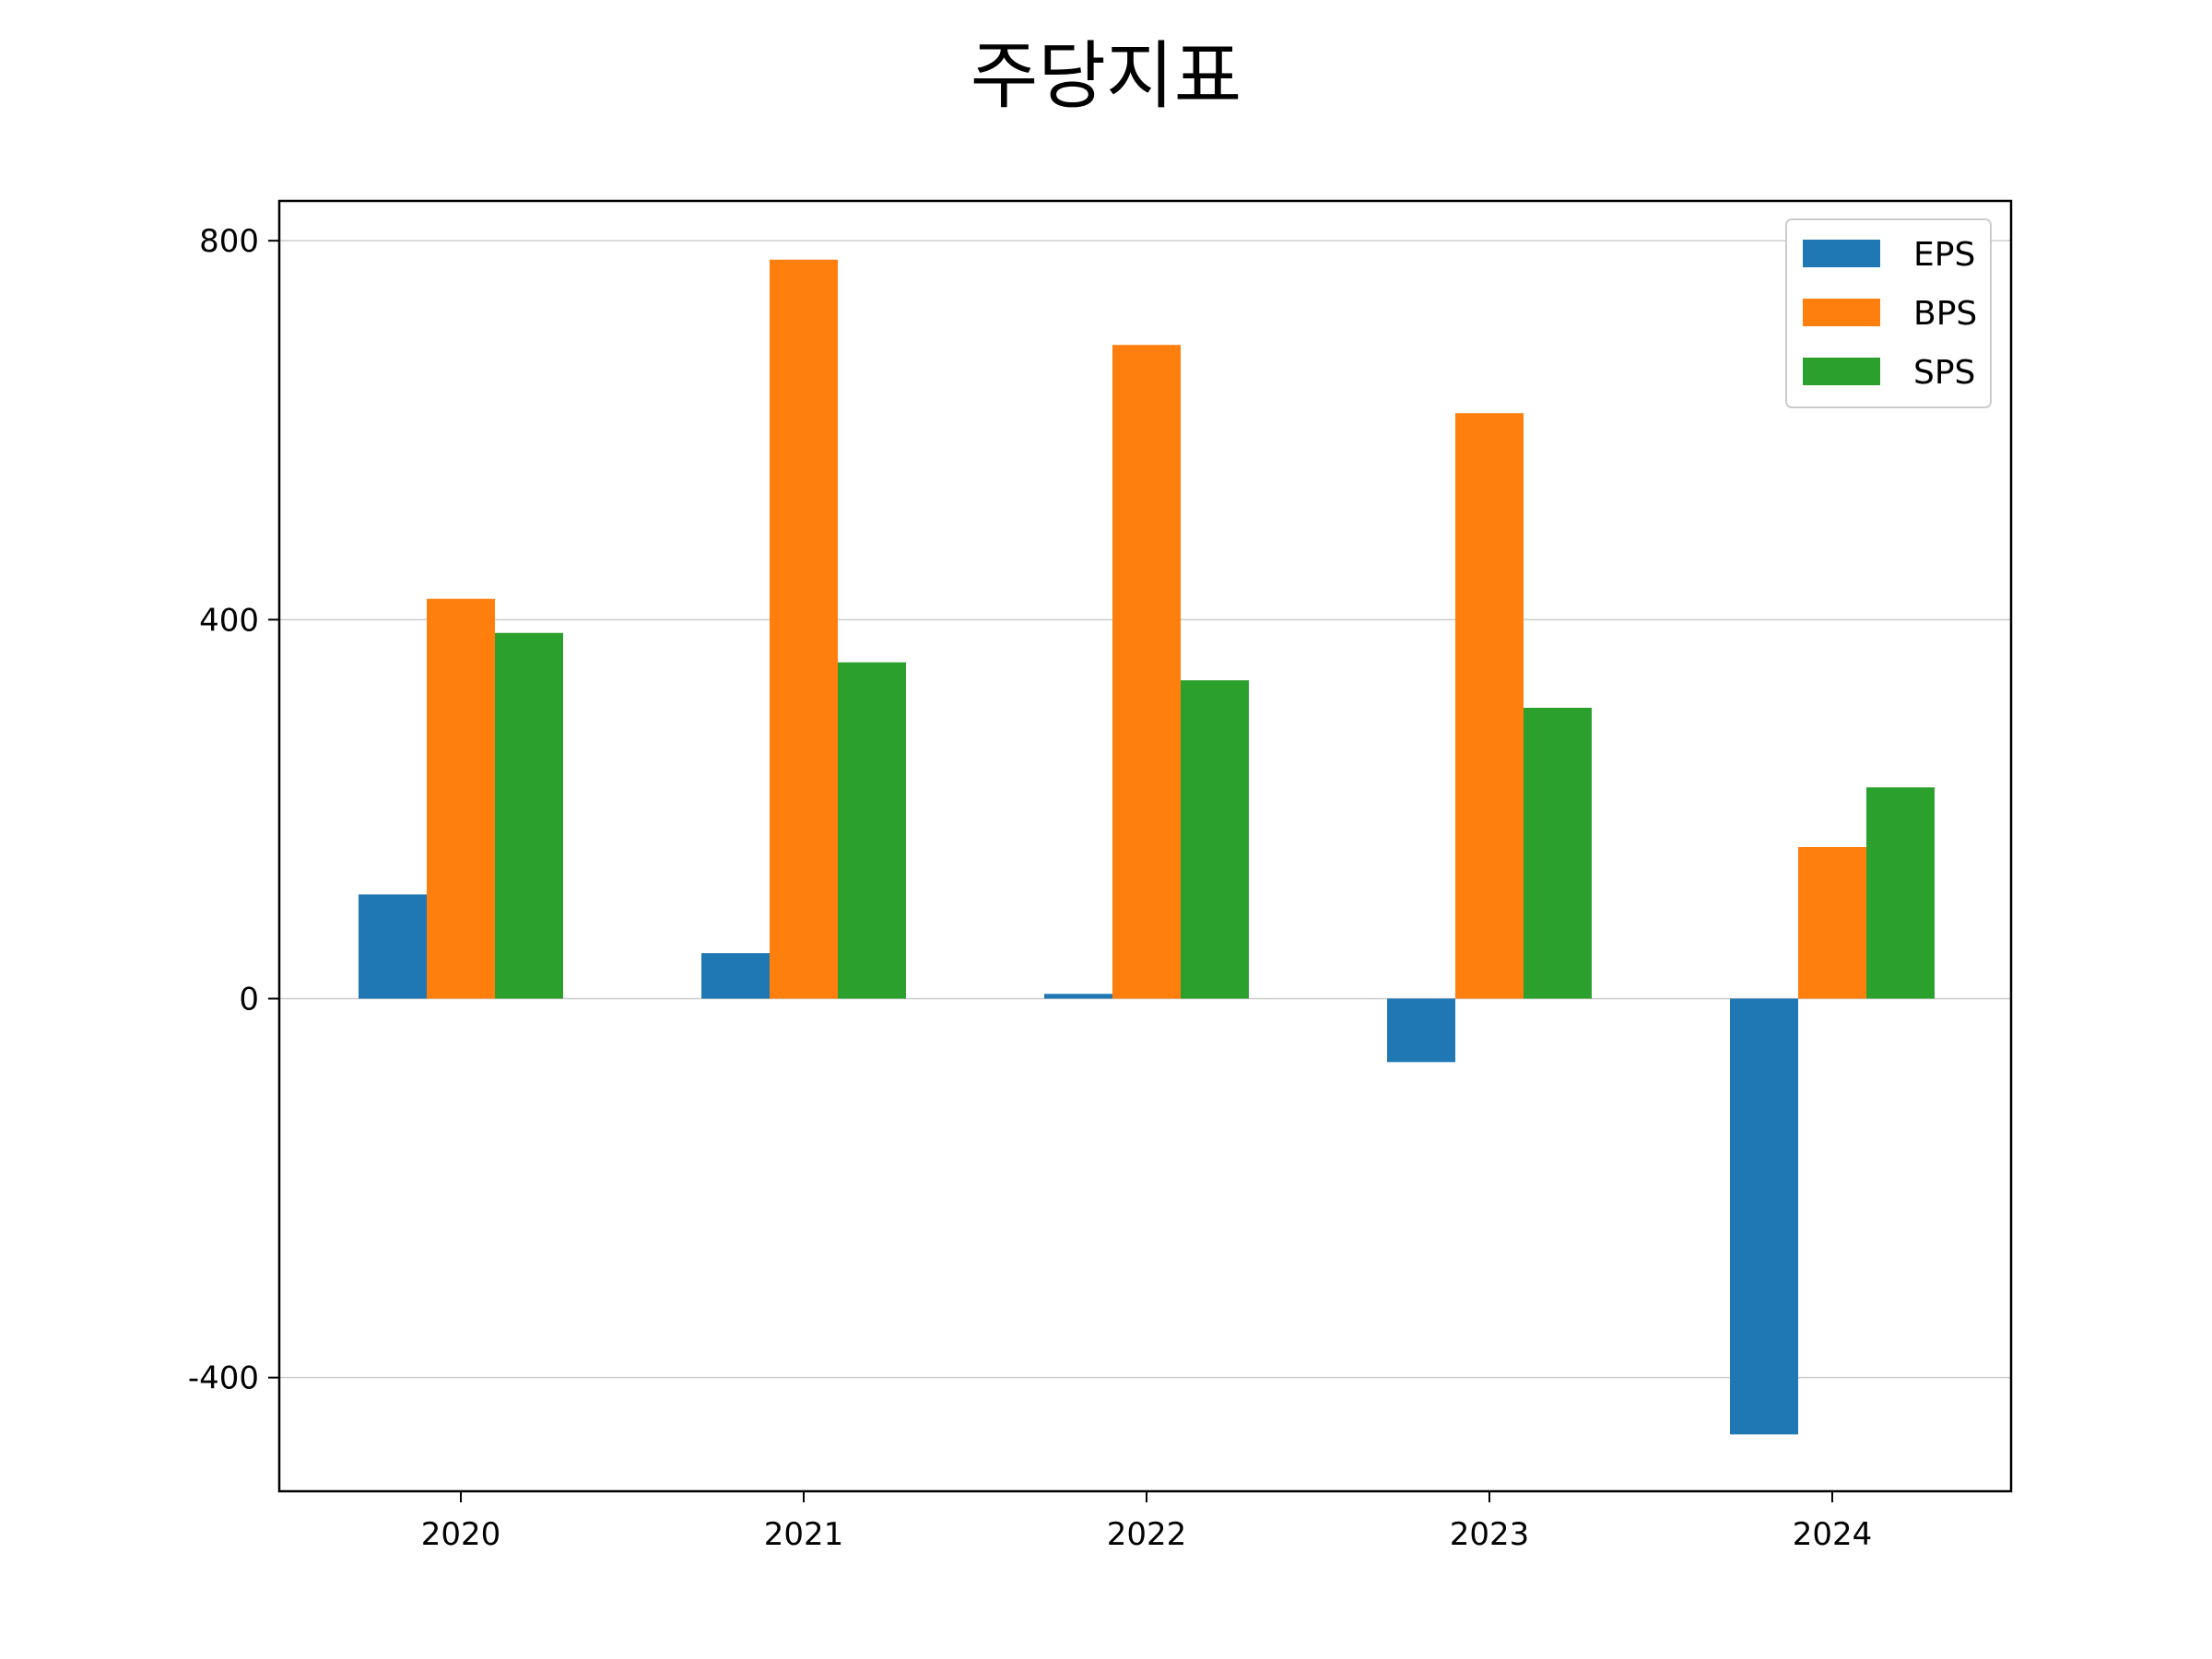  What do you see at coordinates (1489, 706) in the screenshot?
I see `bar-bps-2023` at bounding box center [1489, 706].